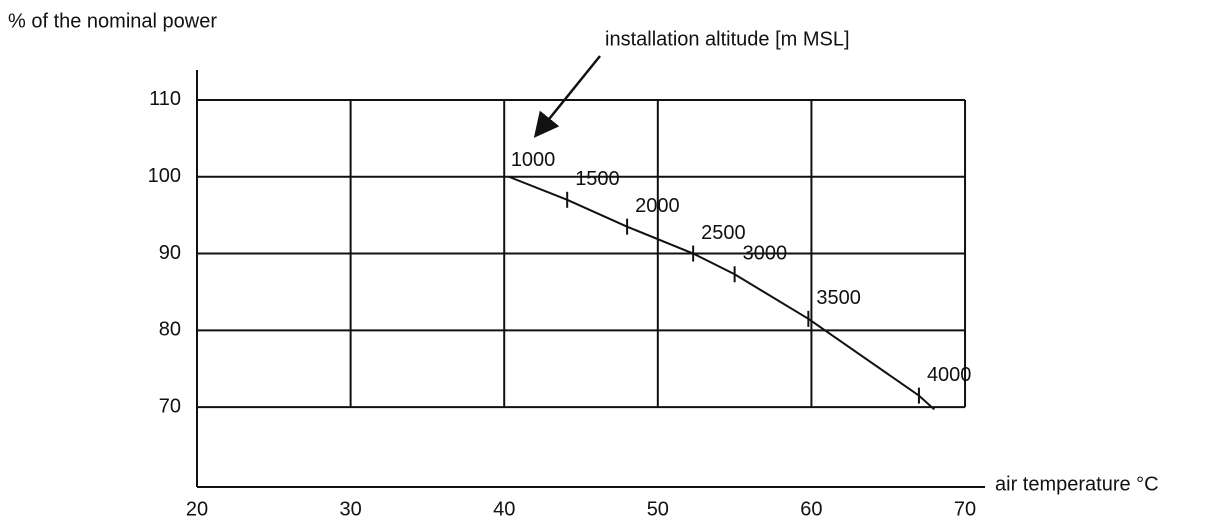 Image resolution: width=1221 pixels, height=525 pixels. I want to click on x-axis-label: air temperature °C, so click(1077, 484).